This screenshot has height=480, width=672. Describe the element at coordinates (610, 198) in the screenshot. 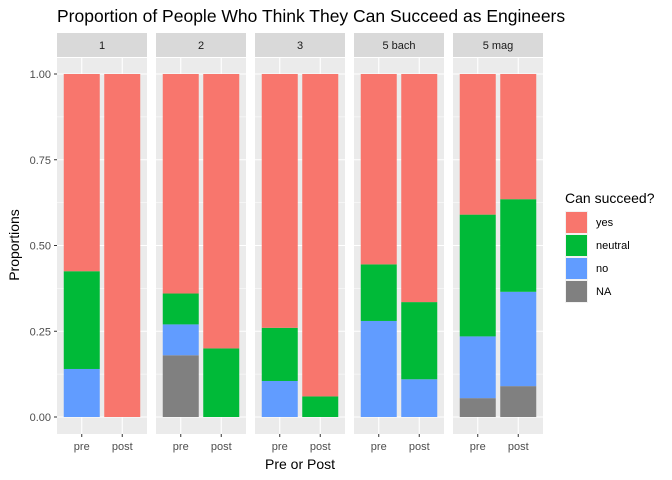

I see `legend-title: Can succeed?` at that location.